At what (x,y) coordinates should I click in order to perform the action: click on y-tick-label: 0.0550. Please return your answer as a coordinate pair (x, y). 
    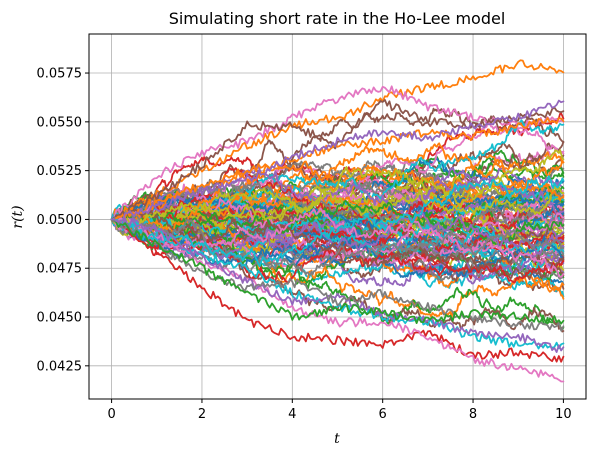
    Looking at the image, I should click on (60, 122).